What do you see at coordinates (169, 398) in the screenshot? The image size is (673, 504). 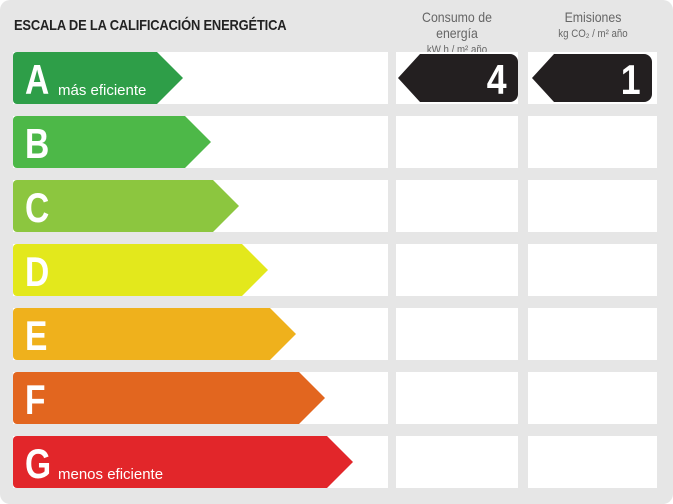 I see `rating-arrow-f: F` at bounding box center [169, 398].